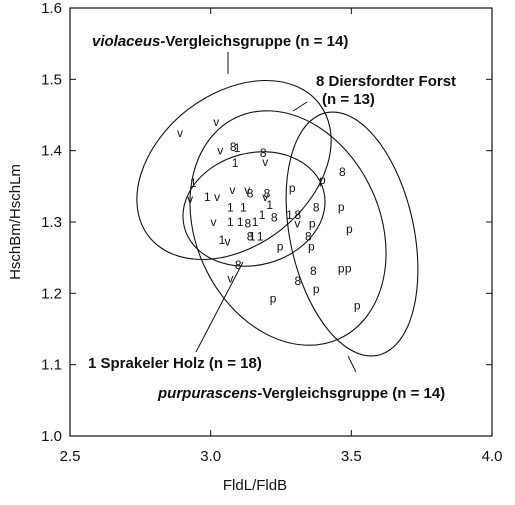 Image resolution: width=515 pixels, height=505 pixels. I want to click on y-tick-label: 1.6, so click(51, 8).